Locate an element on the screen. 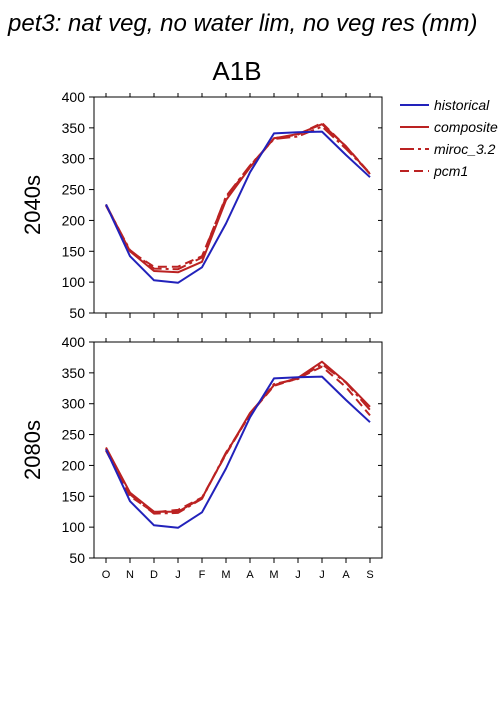 The height and width of the screenshot is (709, 501). row-label: 2040s is located at coordinates (32, 205).